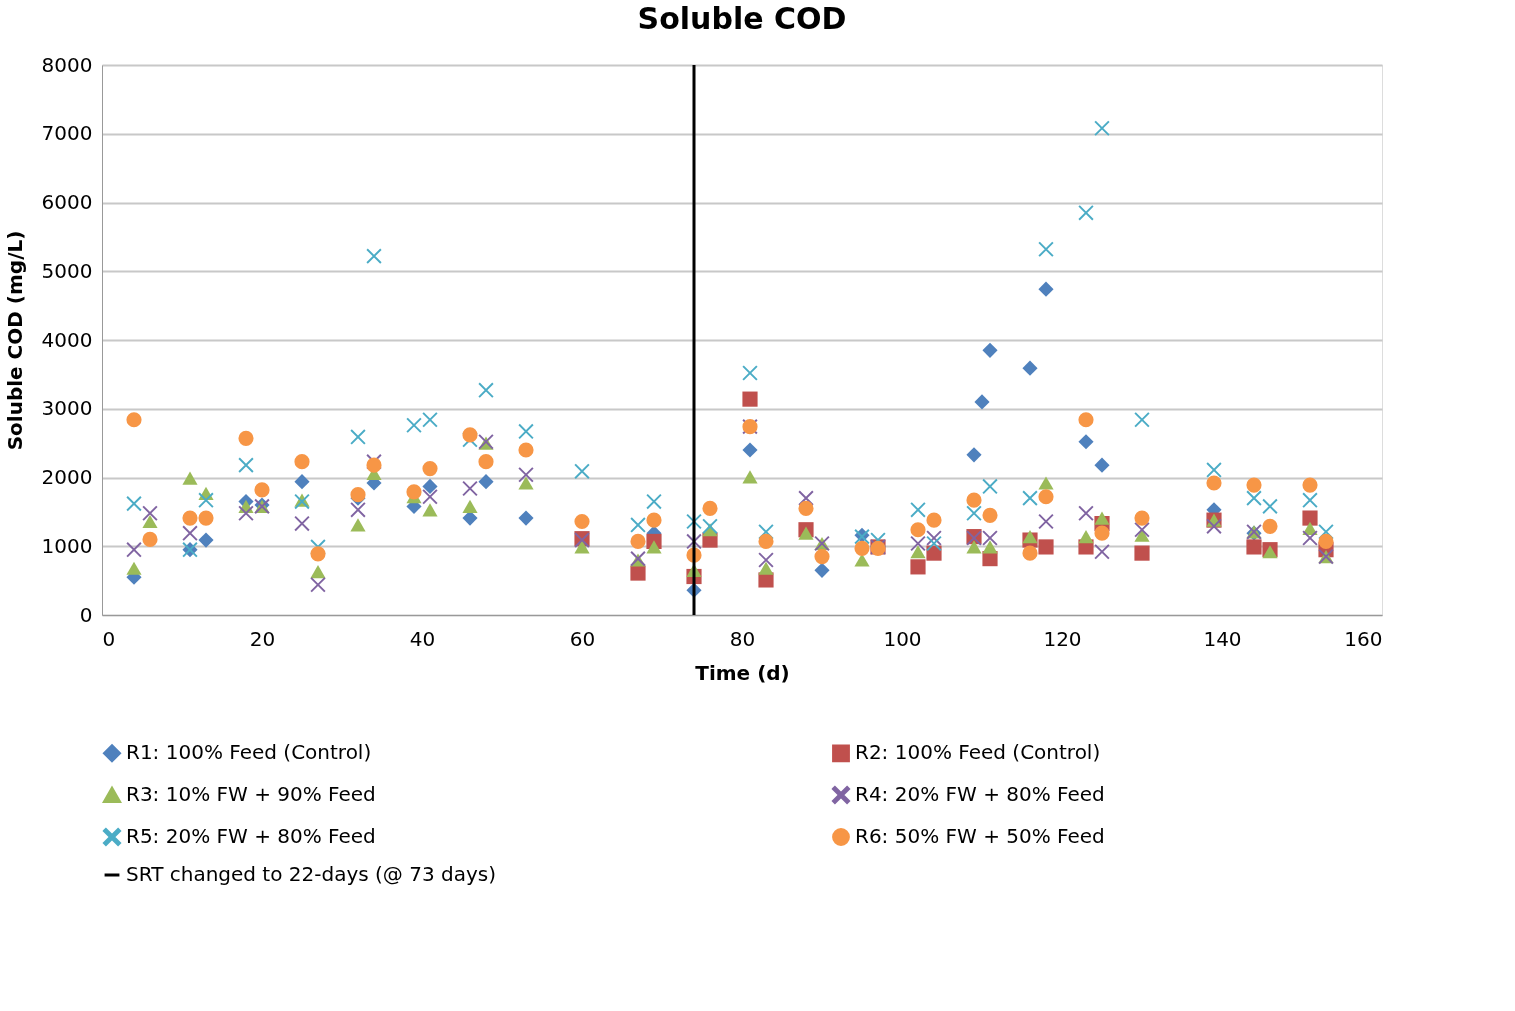  What do you see at coordinates (262, 638) in the screenshot?
I see `x-tick-label: 20` at bounding box center [262, 638].